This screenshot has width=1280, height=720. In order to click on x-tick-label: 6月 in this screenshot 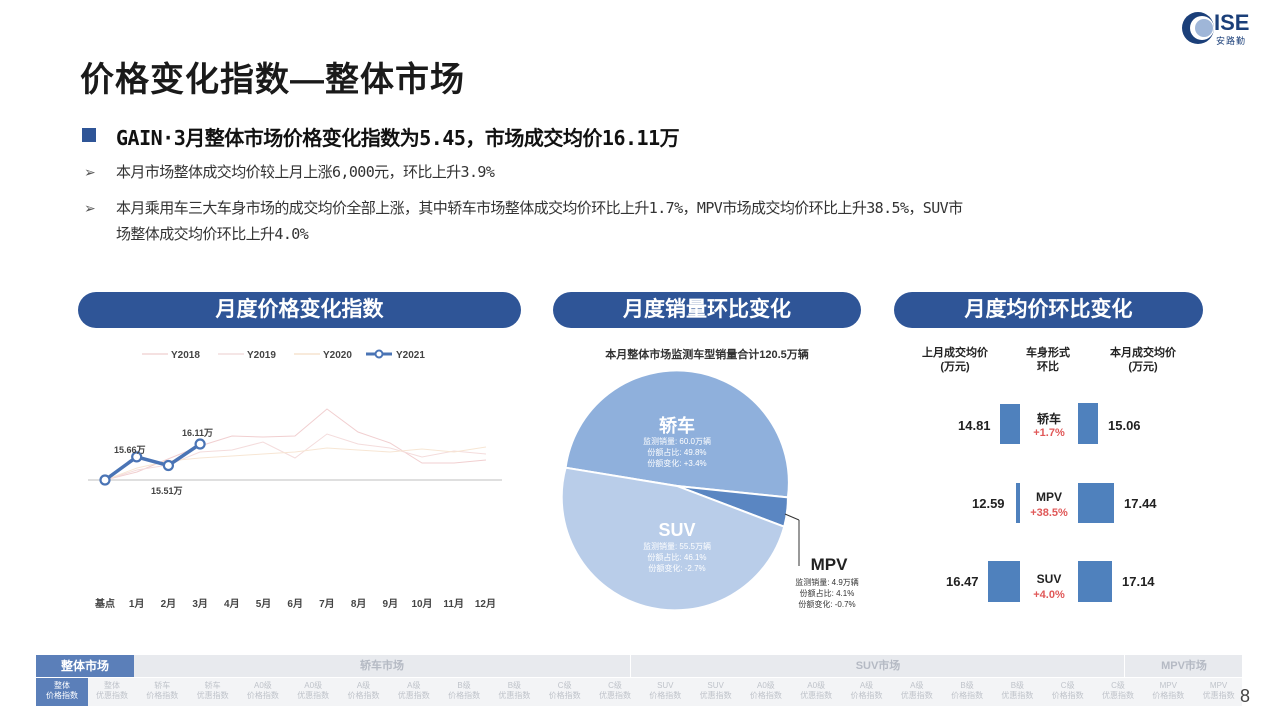, I will do `click(295, 604)`.